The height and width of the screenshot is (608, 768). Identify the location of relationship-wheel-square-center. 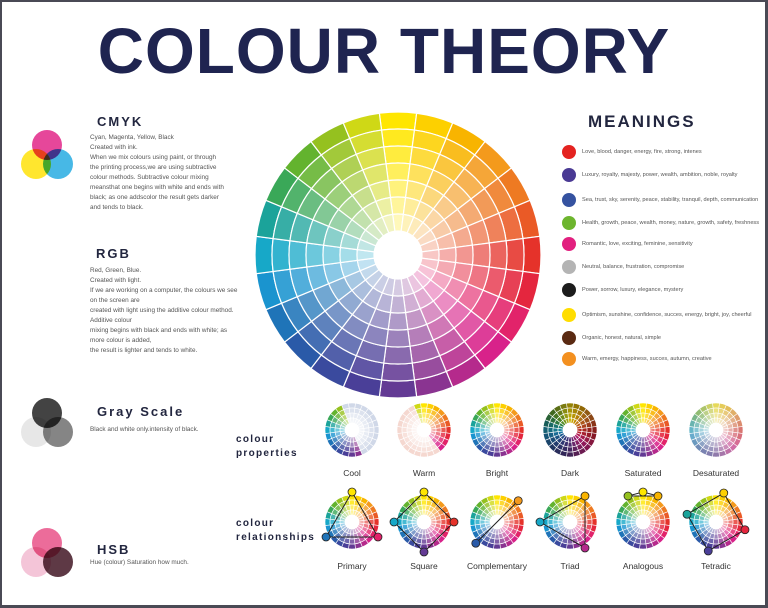
(424, 522).